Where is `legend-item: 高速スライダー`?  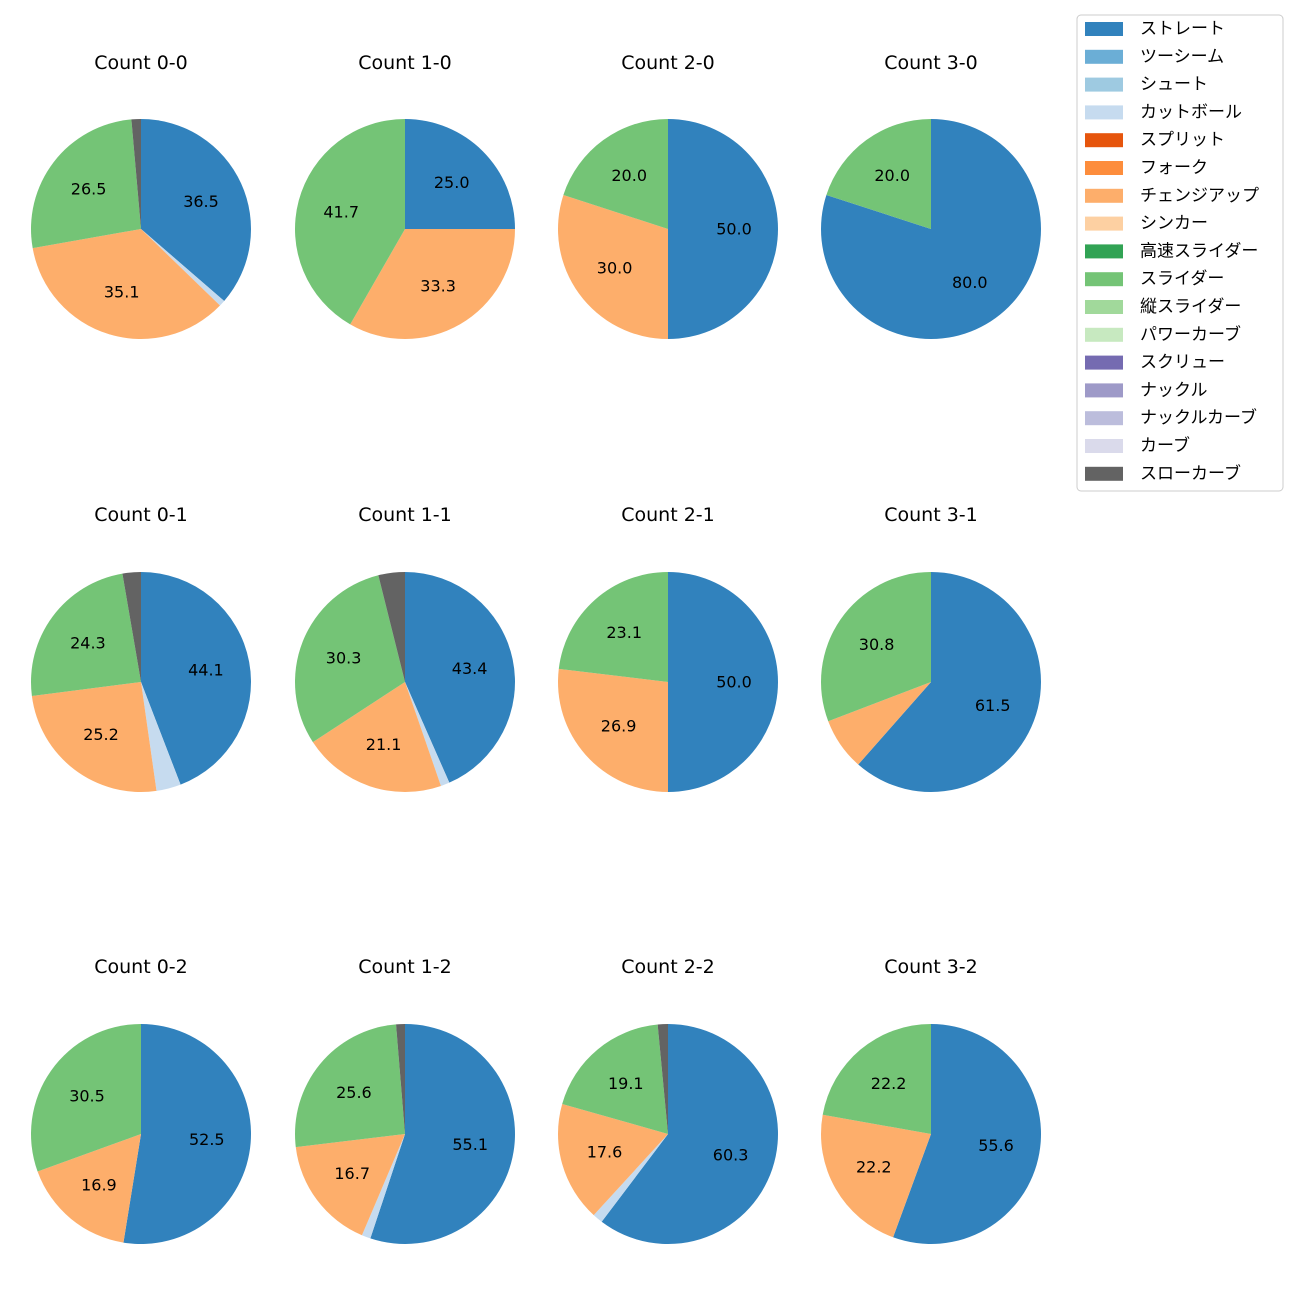 legend-item: 高速スライダー is located at coordinates (1171, 251).